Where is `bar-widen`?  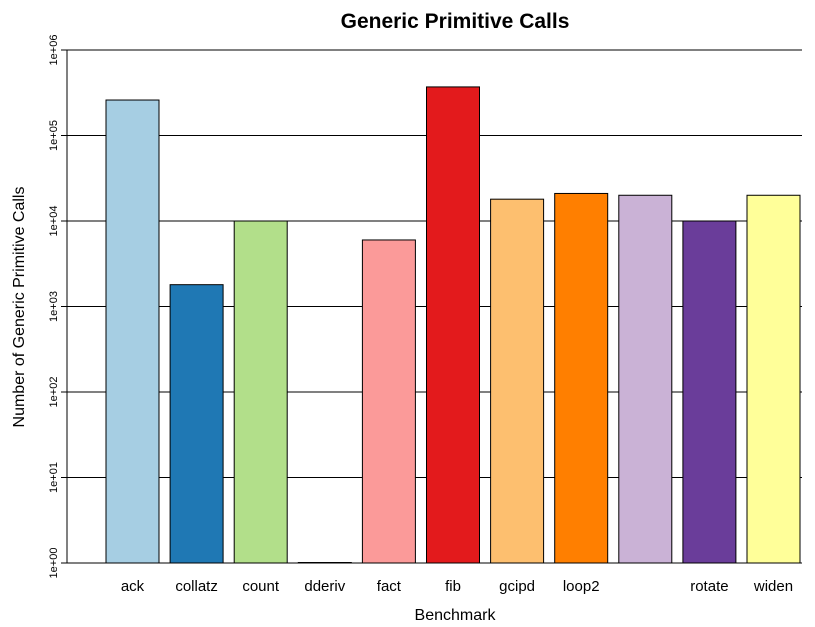
bar-widen is located at coordinates (773, 379).